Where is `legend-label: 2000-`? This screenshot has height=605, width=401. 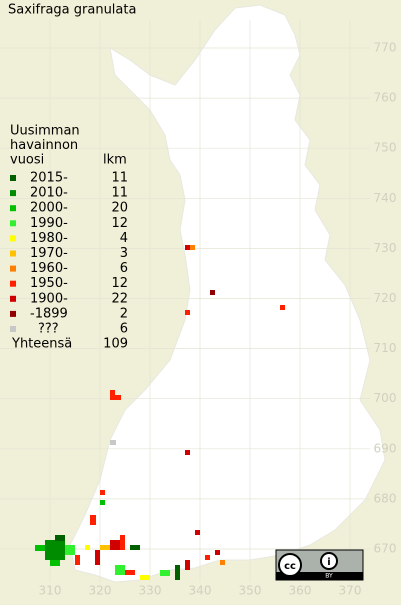
legend-label: 2000- is located at coordinates (49, 208).